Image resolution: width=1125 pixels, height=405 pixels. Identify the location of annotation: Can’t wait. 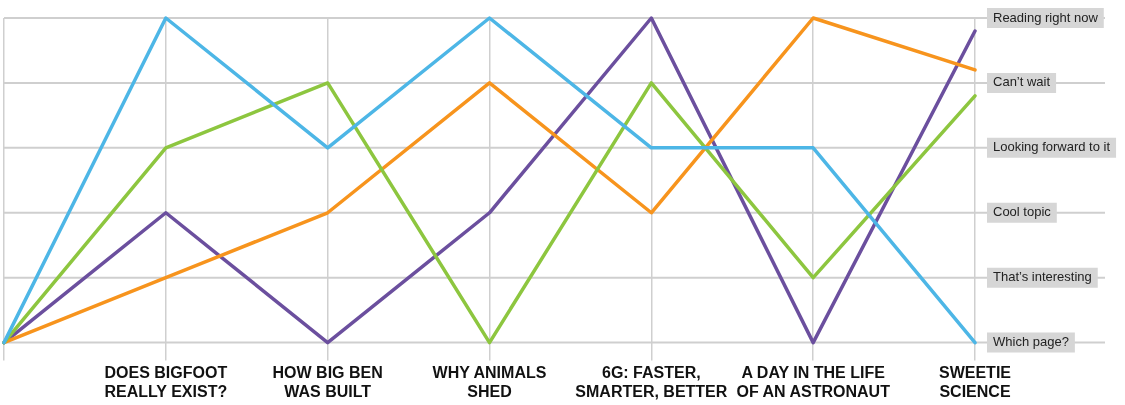
(1022, 82).